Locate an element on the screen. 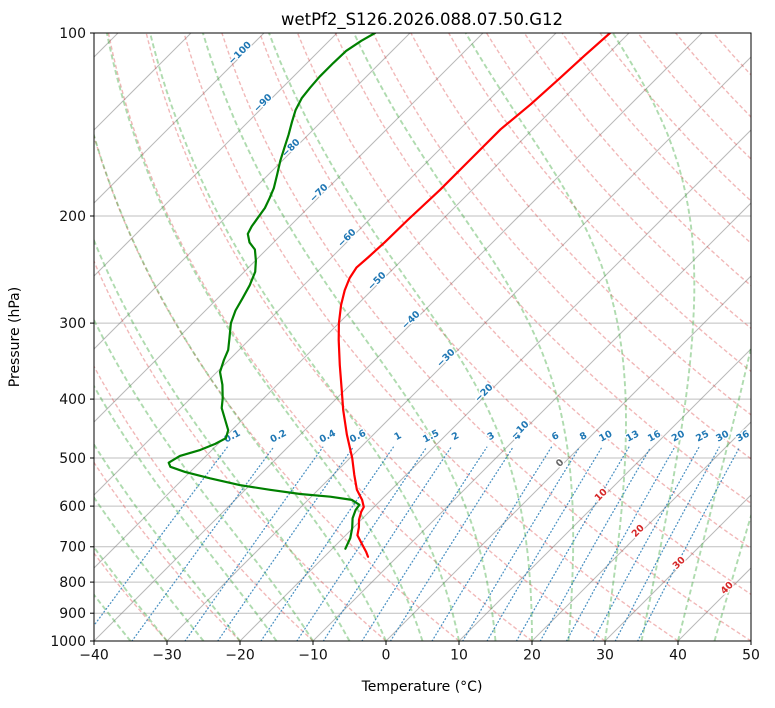 The width and height of the screenshot is (775, 708). y-tick-label: 300 is located at coordinates (72, 324).